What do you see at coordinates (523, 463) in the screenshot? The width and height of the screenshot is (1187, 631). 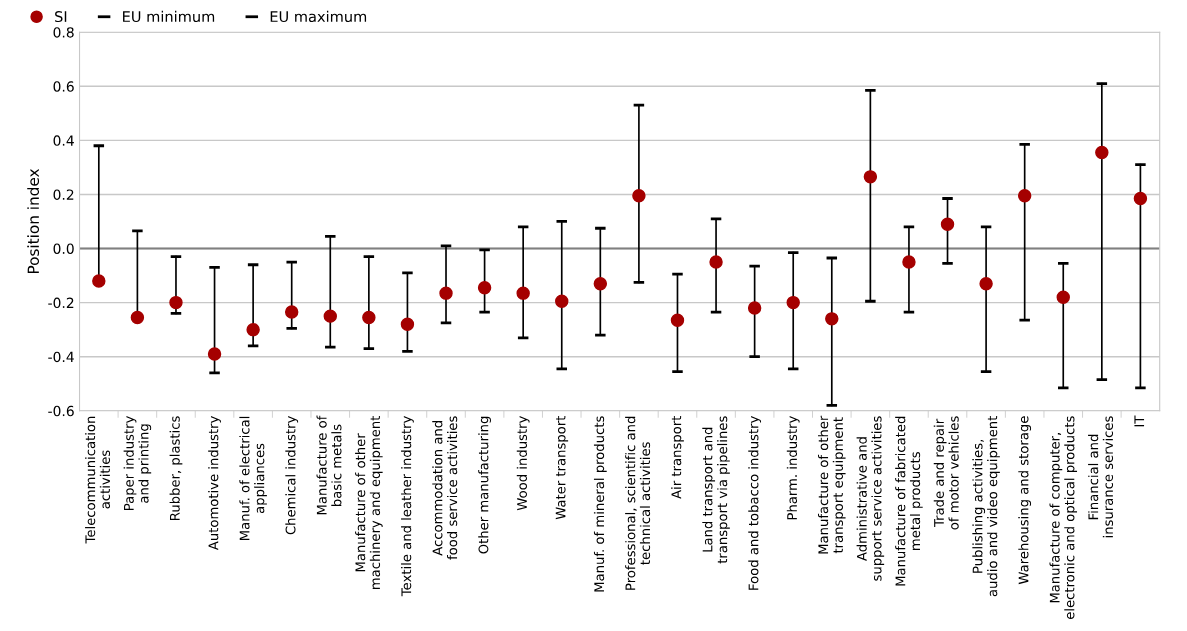 I see `x-tick-label: Wood industry` at bounding box center [523, 463].